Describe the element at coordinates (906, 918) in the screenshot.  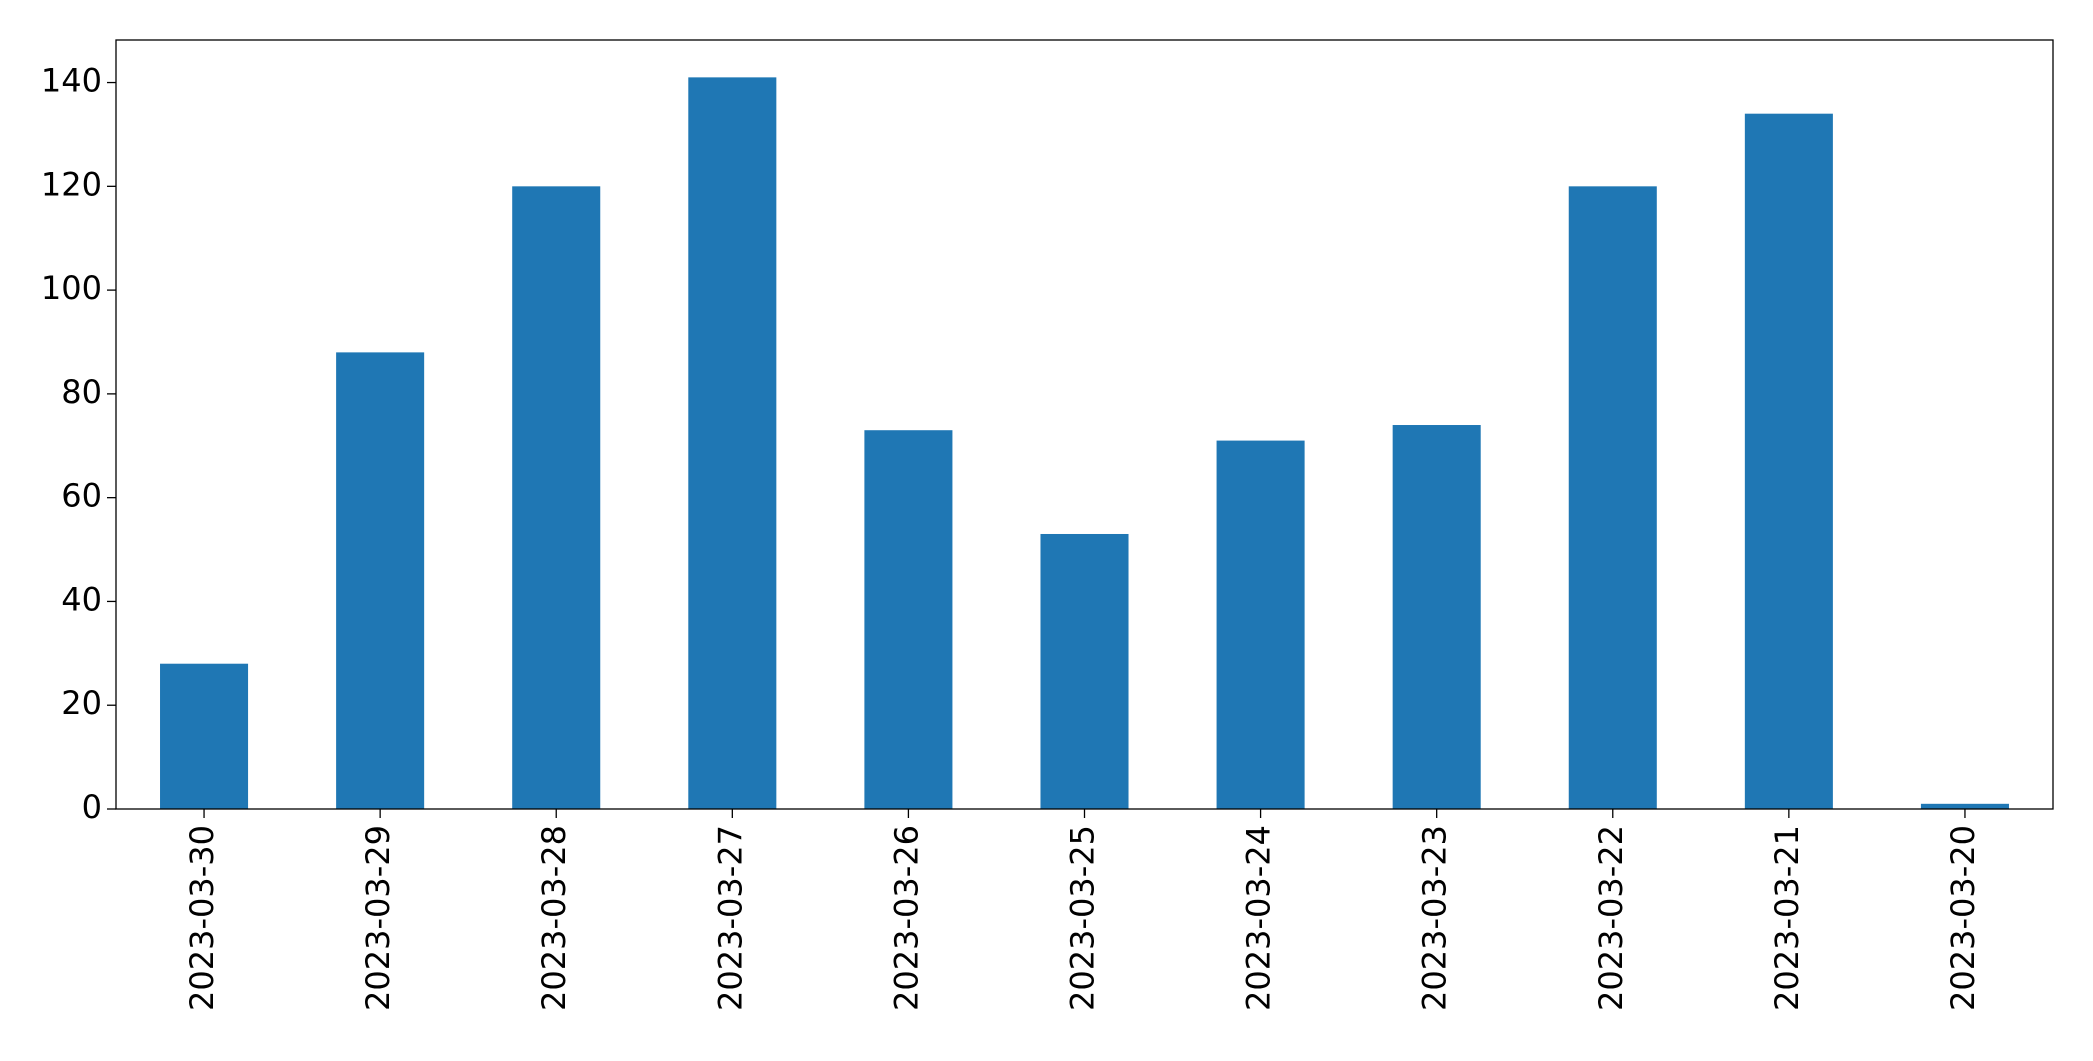
I see `x-tick-label: 2023-03-26` at that location.